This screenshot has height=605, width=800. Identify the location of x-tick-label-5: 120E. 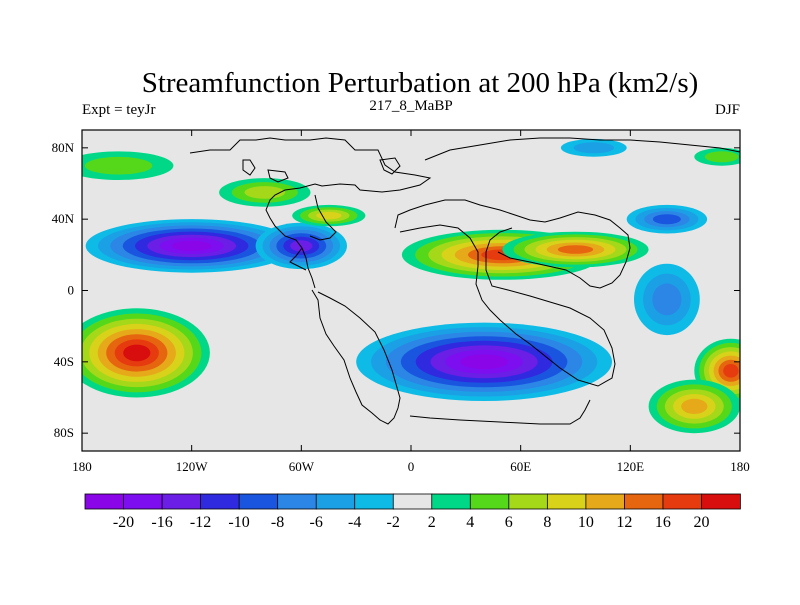
(631, 466).